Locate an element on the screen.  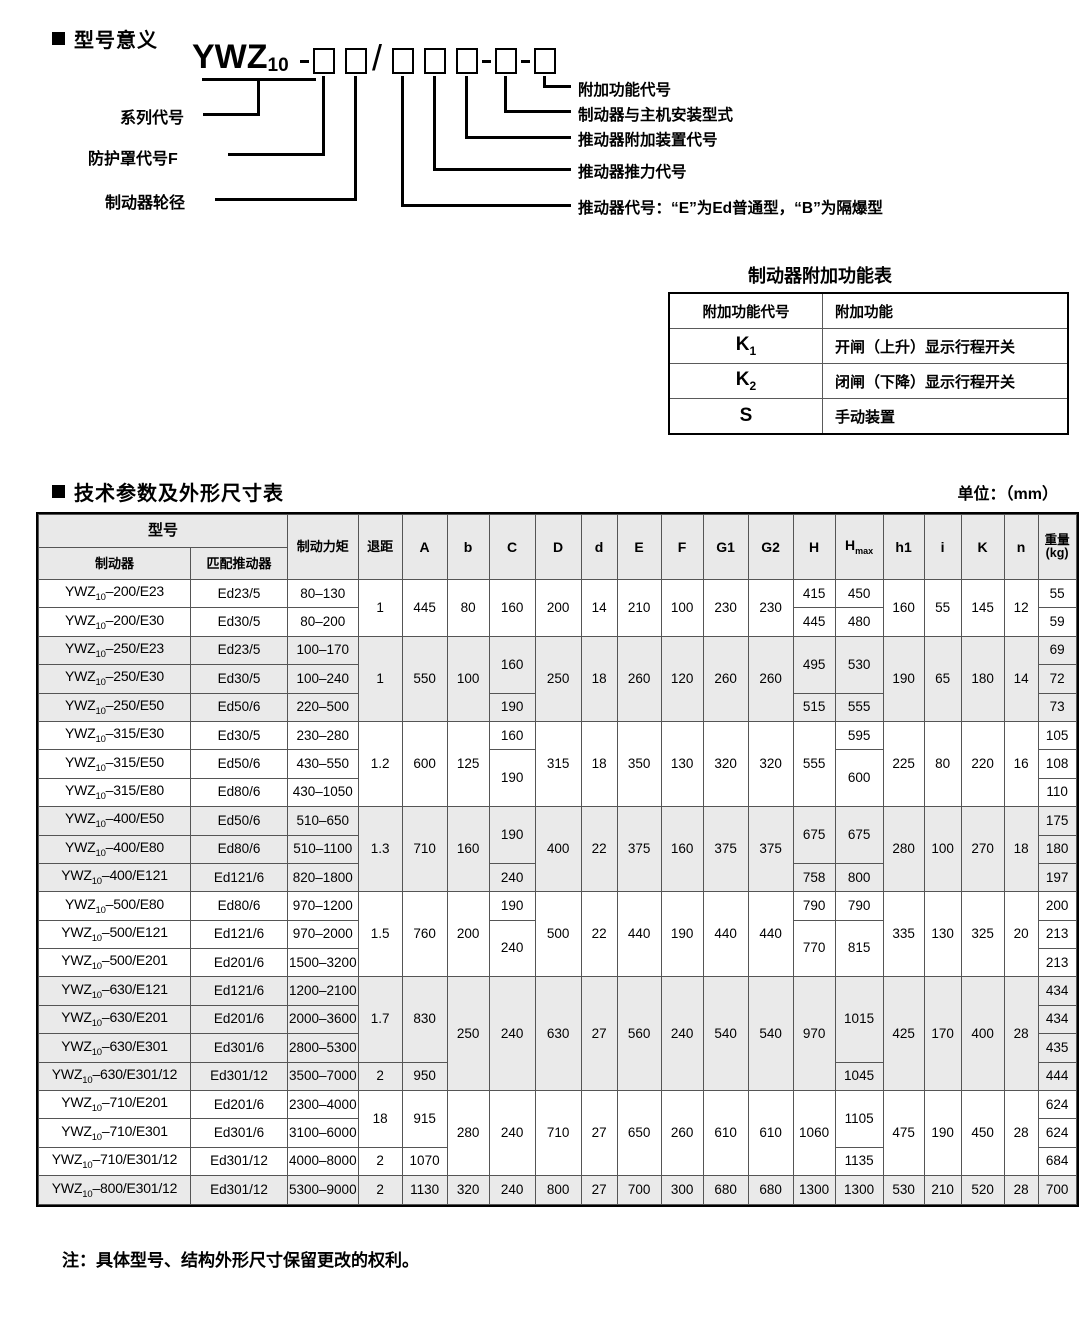
leader-h-mount is located at coordinates (537, 111).